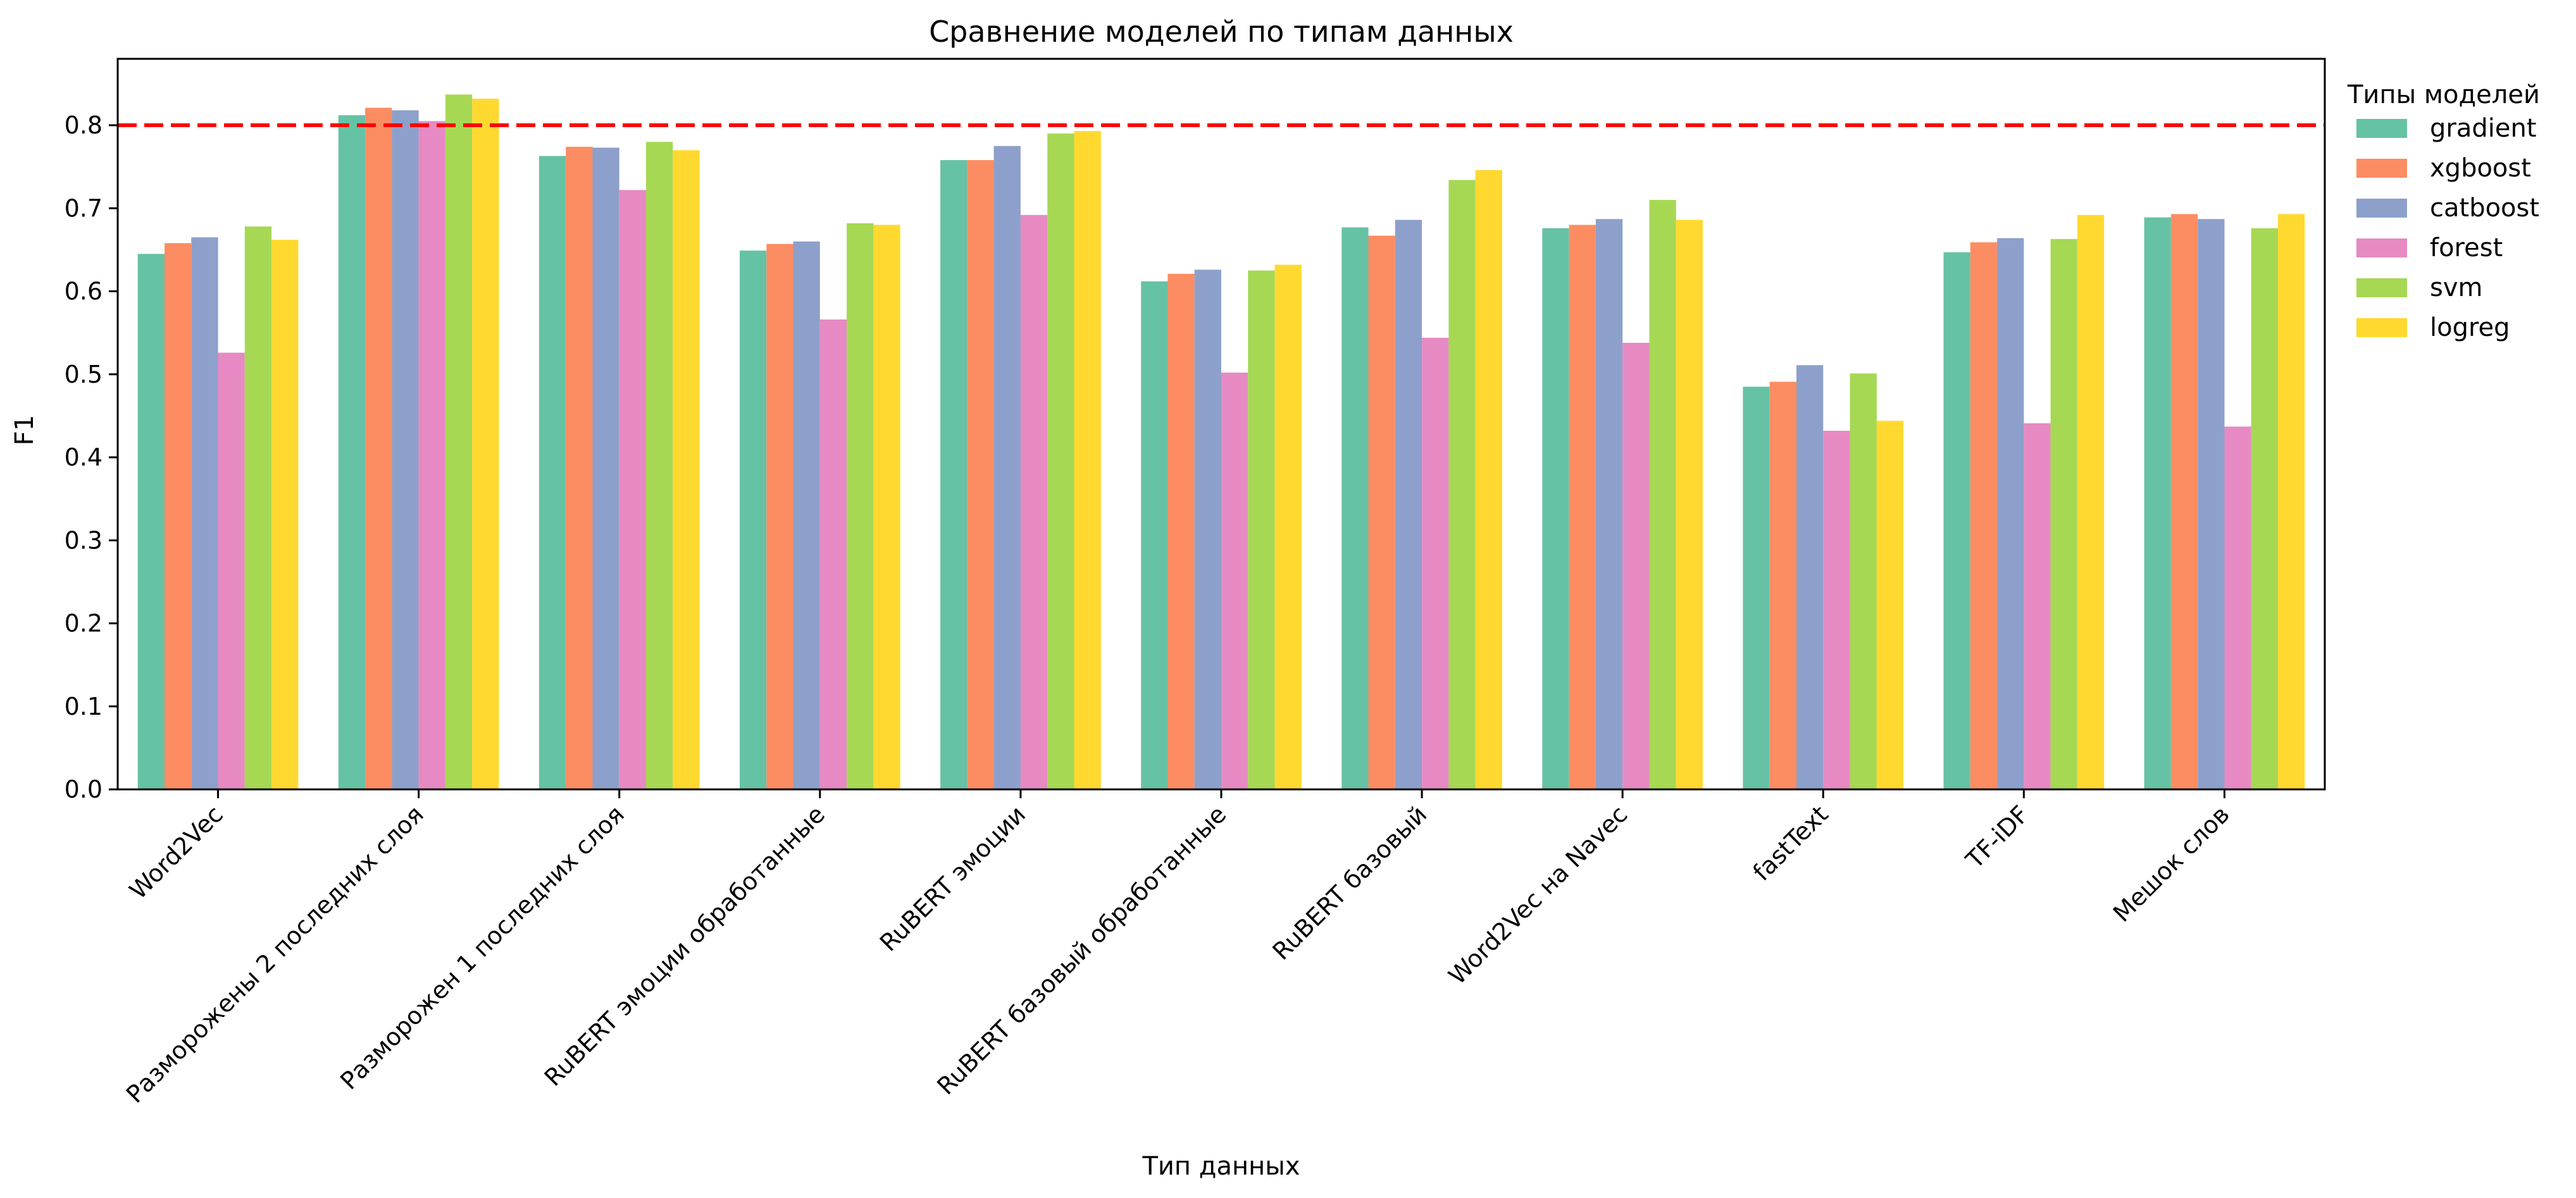 The width and height of the screenshot is (2576, 1198). What do you see at coordinates (2447, 228) in the screenshot?
I see `legend-items: gradient xgboost catboost forest svm logreg` at bounding box center [2447, 228].